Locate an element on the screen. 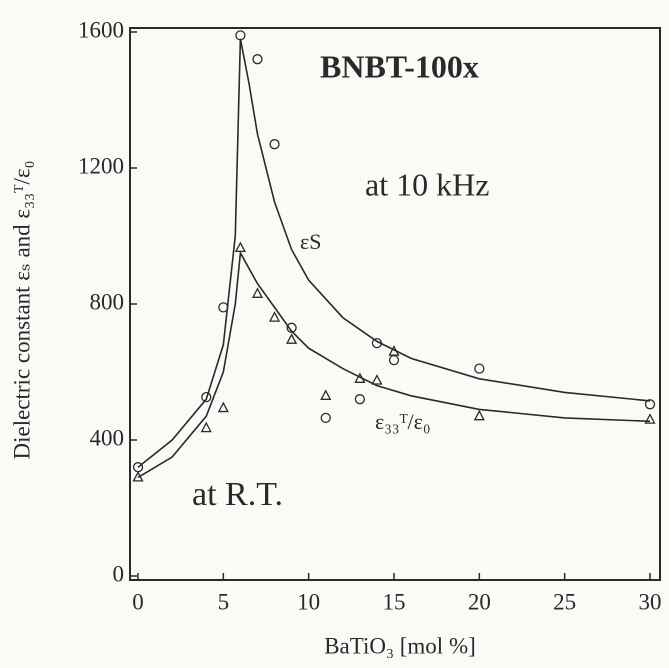 The width and height of the screenshot is (669, 668). y-tick-label: 400 is located at coordinates (107, 437).